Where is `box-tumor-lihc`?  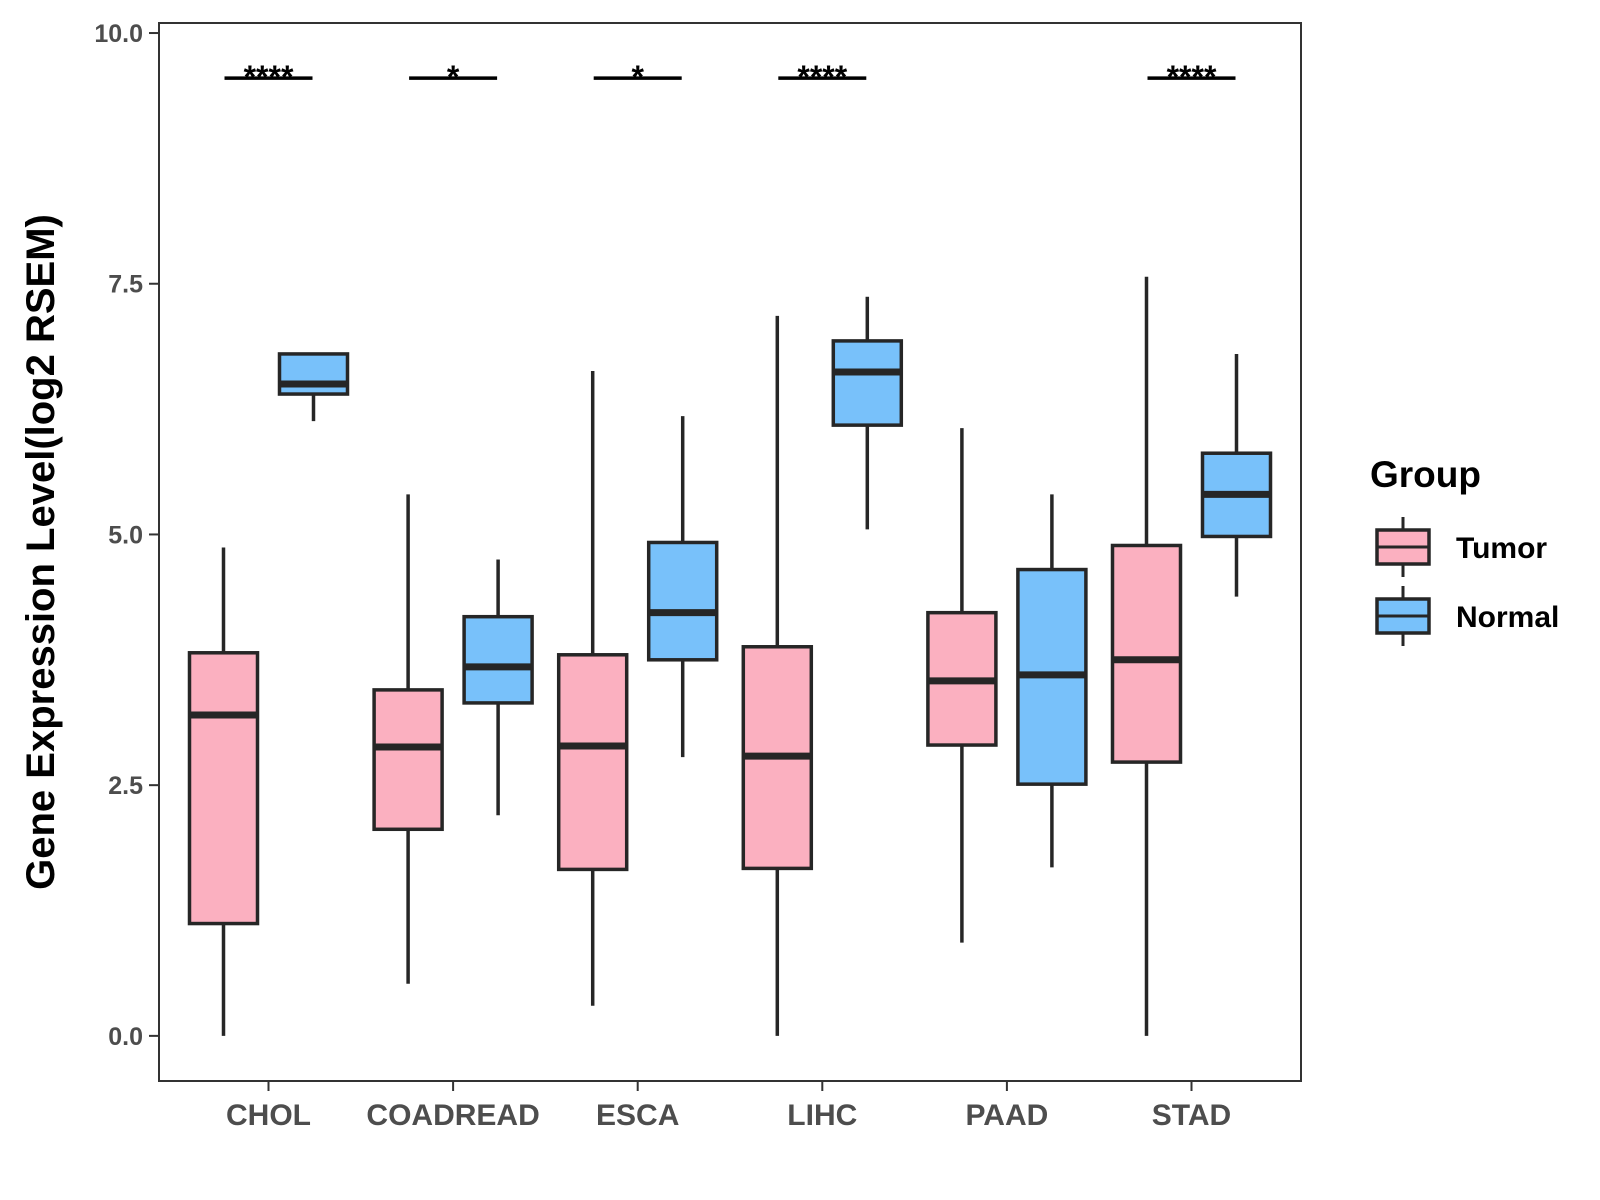
box-tumor-lihc is located at coordinates (777, 675).